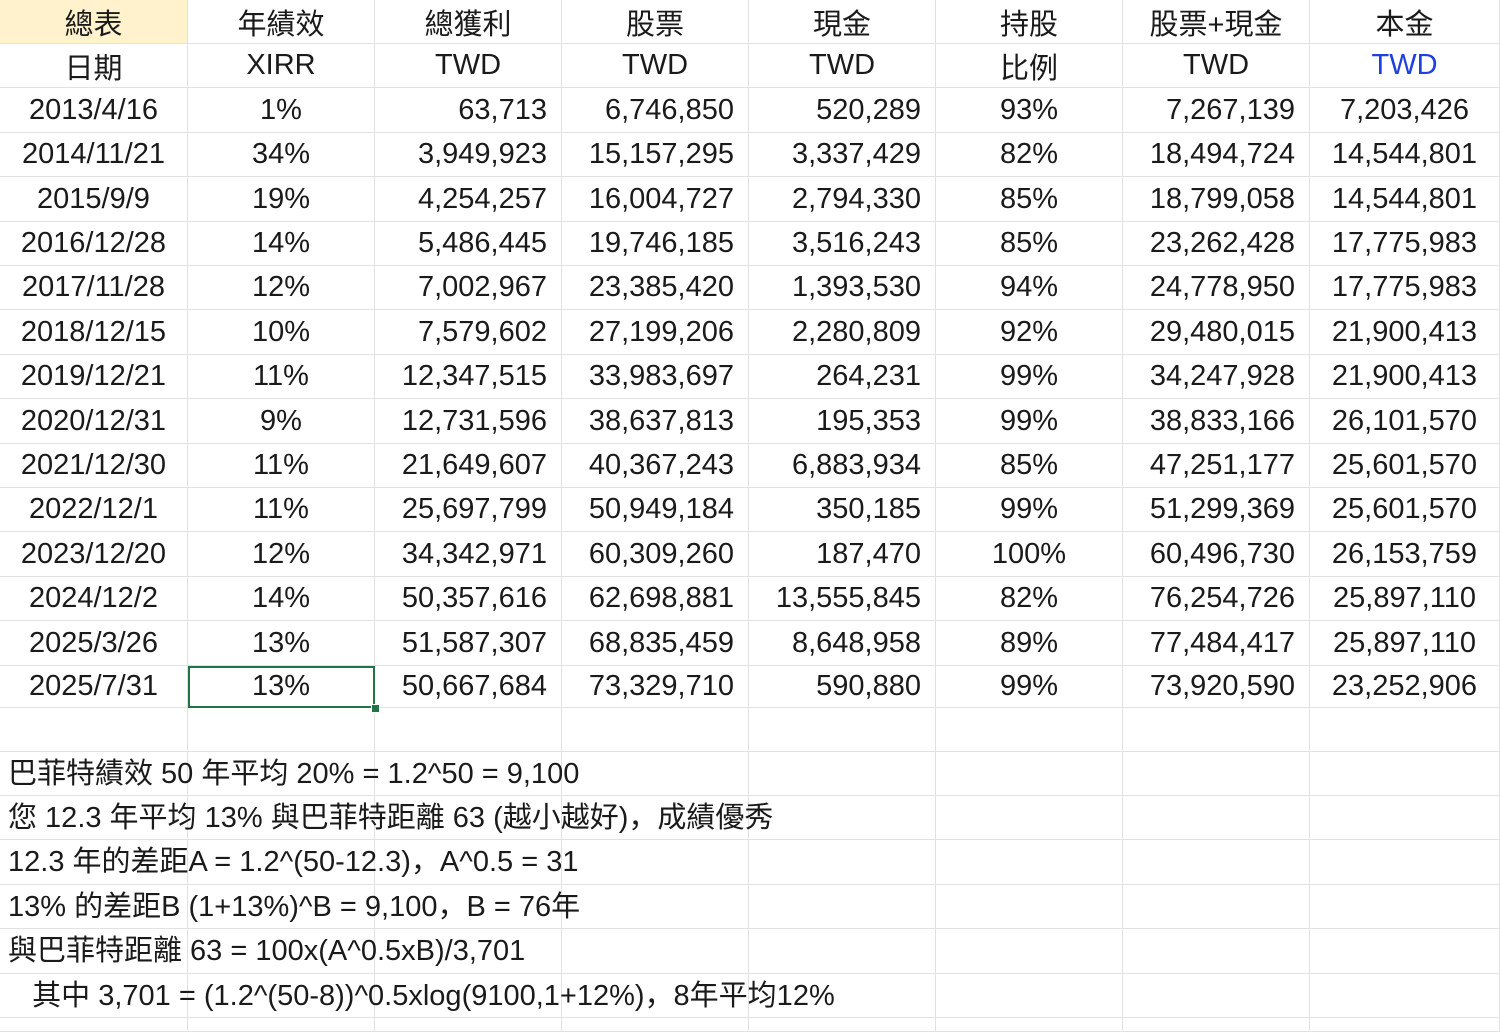 This screenshot has width=1500, height=1032. Describe the element at coordinates (842, 155) in the screenshot. I see `cell-cash: 3,337,429` at that location.